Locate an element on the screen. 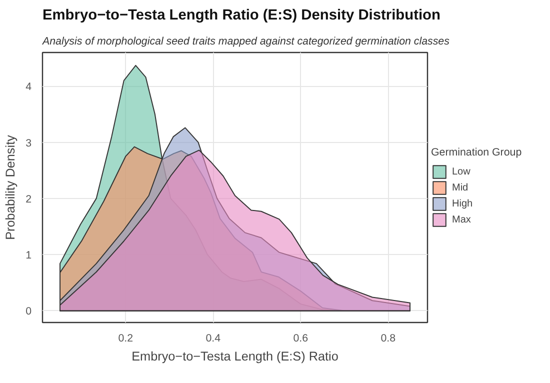 The height and width of the screenshot is (383, 550). y-tick-label: 0 is located at coordinates (29, 312).